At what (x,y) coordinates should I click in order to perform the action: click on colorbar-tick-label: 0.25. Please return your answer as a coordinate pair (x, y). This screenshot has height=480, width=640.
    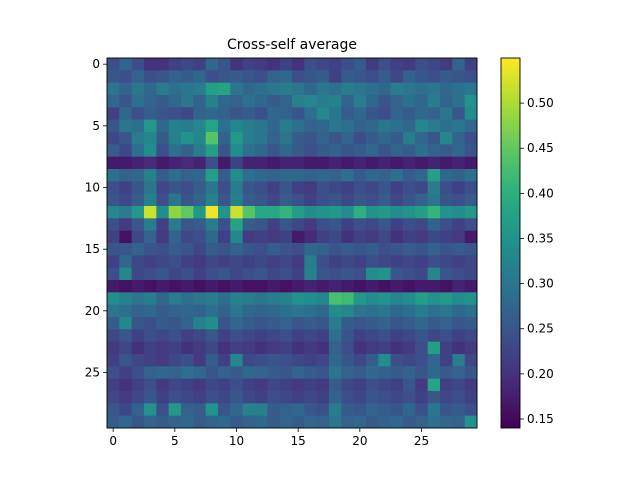
    Looking at the image, I should click on (540, 329).